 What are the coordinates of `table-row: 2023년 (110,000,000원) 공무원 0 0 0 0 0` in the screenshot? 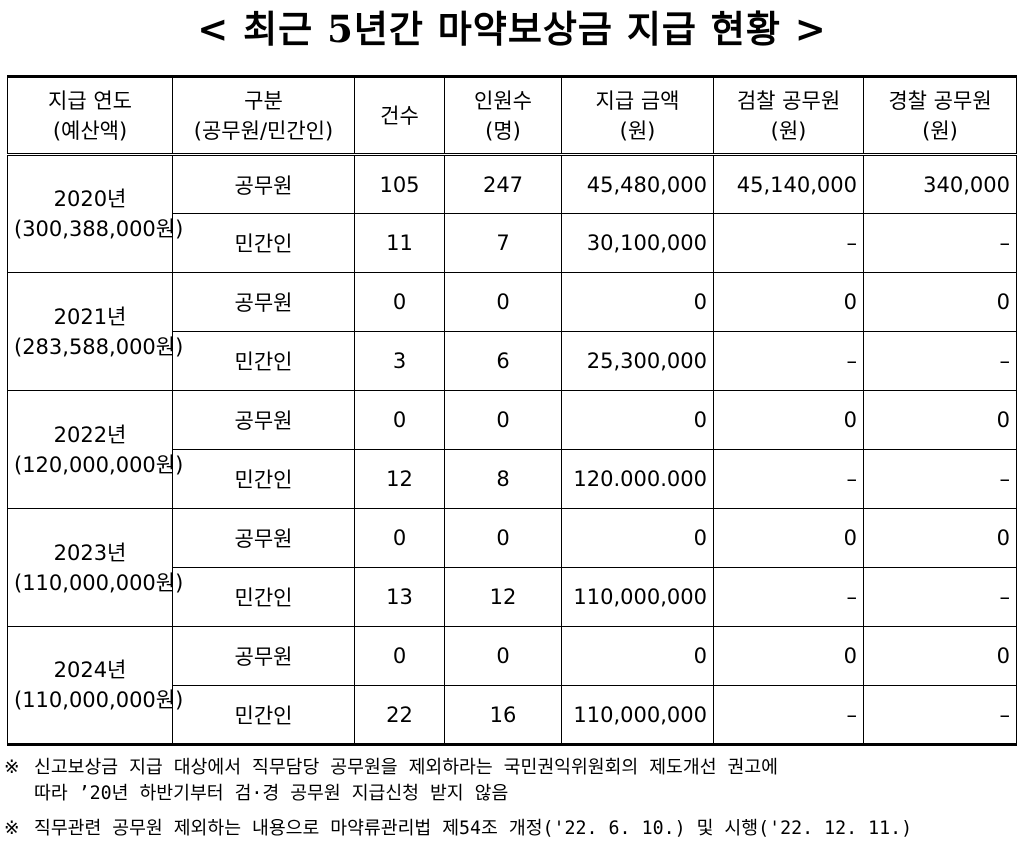 It's located at (512, 567).